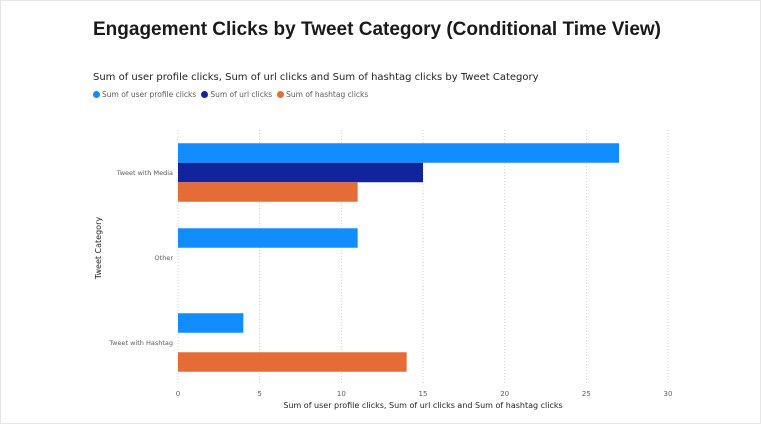 This screenshot has width=761, height=424. What do you see at coordinates (586, 394) in the screenshot?
I see `x-tick-label: 25` at bounding box center [586, 394].